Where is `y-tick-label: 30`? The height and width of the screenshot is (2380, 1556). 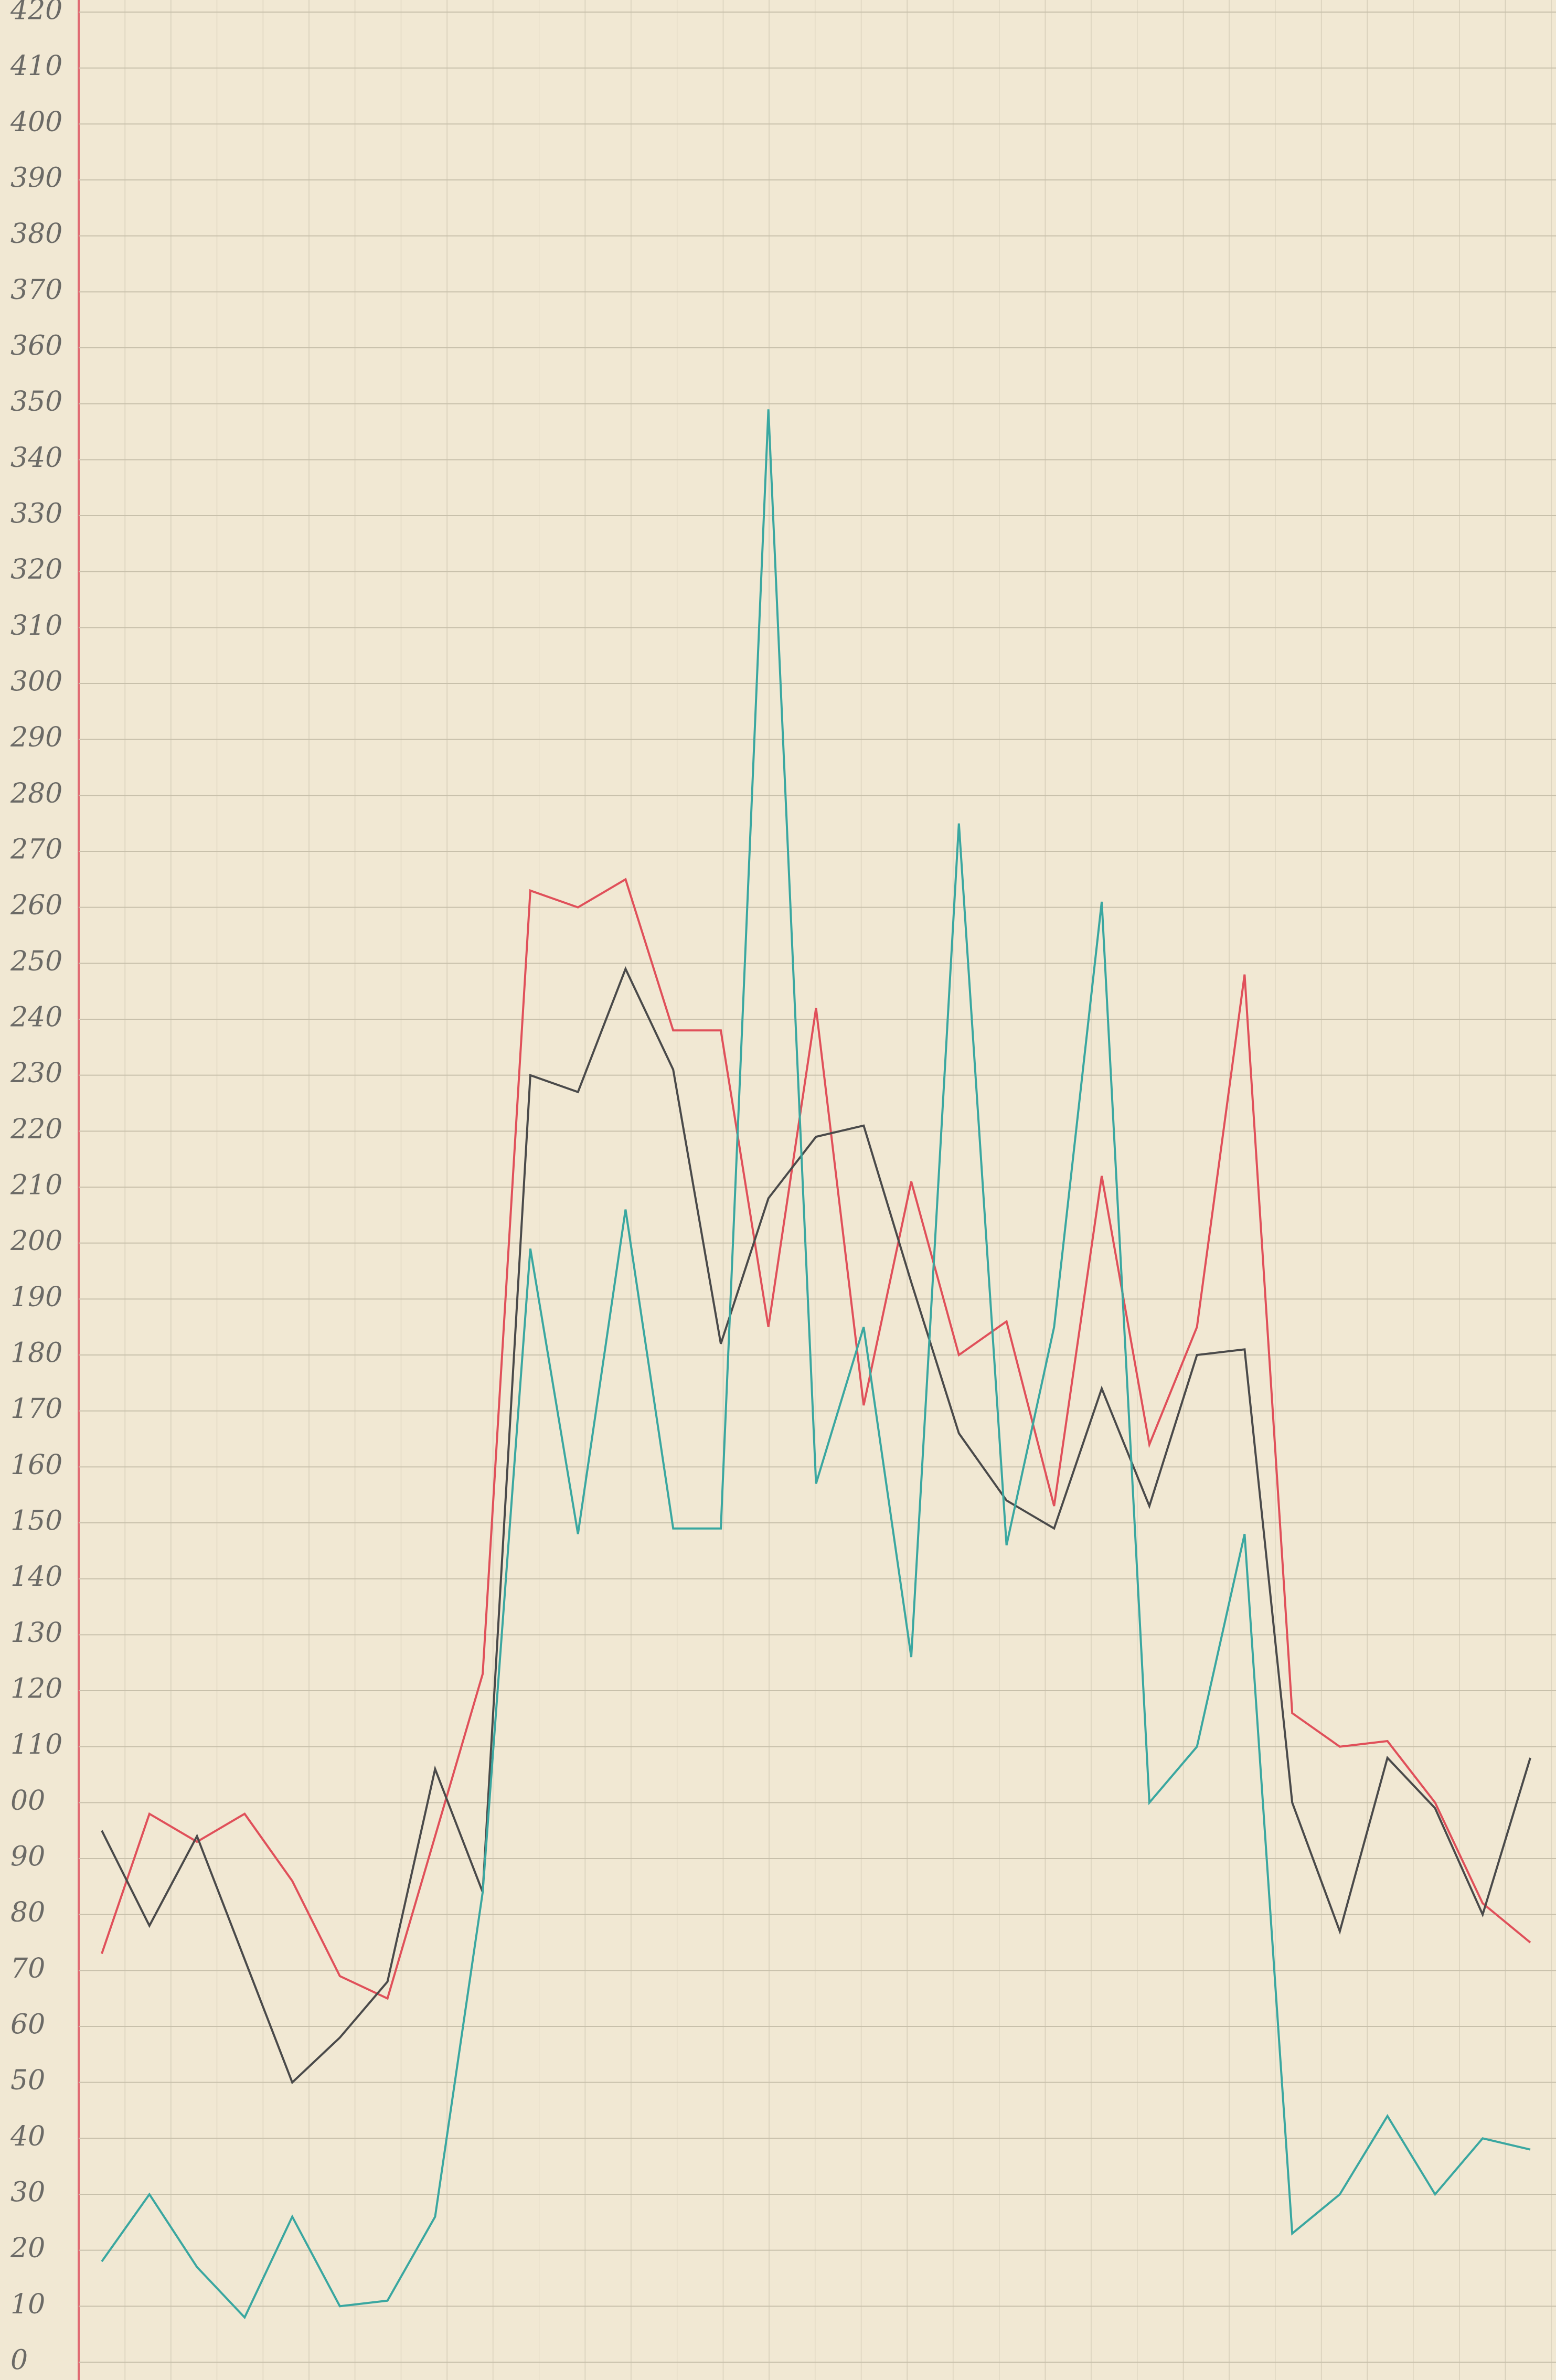 y-tick-label: 30 is located at coordinates (27, 2192).